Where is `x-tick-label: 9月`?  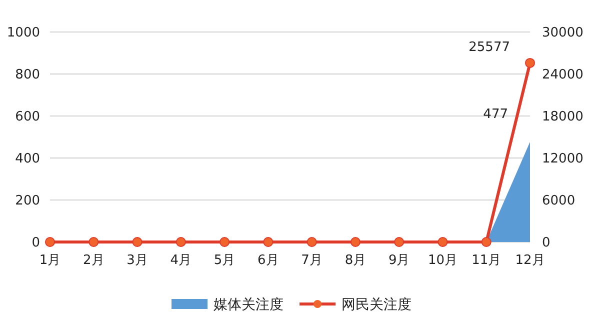
x-tick-label: 9月 is located at coordinates (399, 260).